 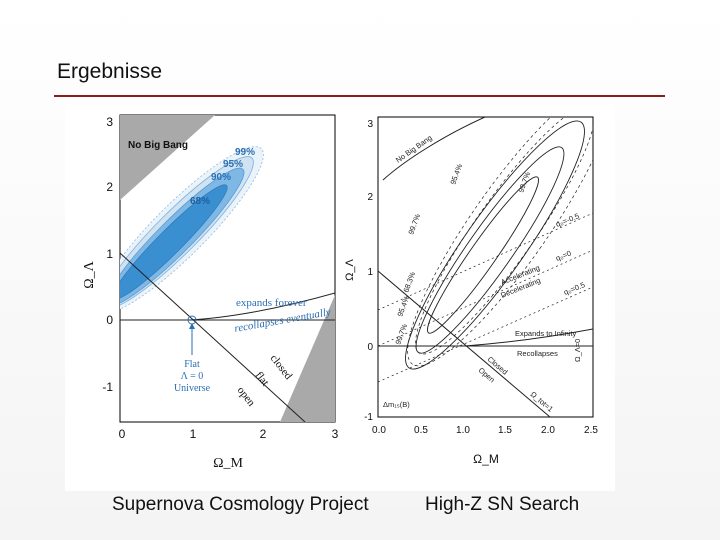 I want to click on right-flat-line, so click(x=464, y=343).